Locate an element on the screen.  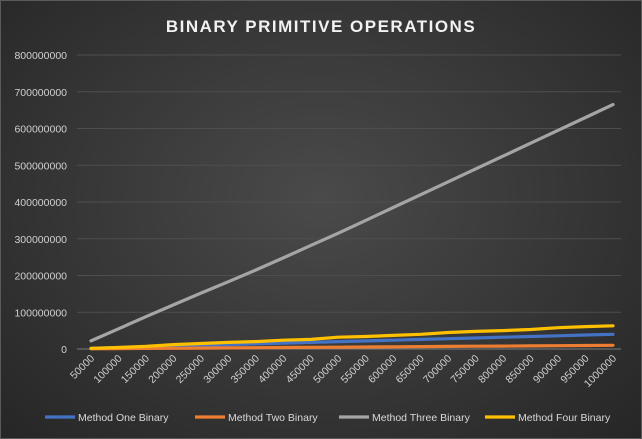
y-tick-label: 300000000 is located at coordinates (40, 240).